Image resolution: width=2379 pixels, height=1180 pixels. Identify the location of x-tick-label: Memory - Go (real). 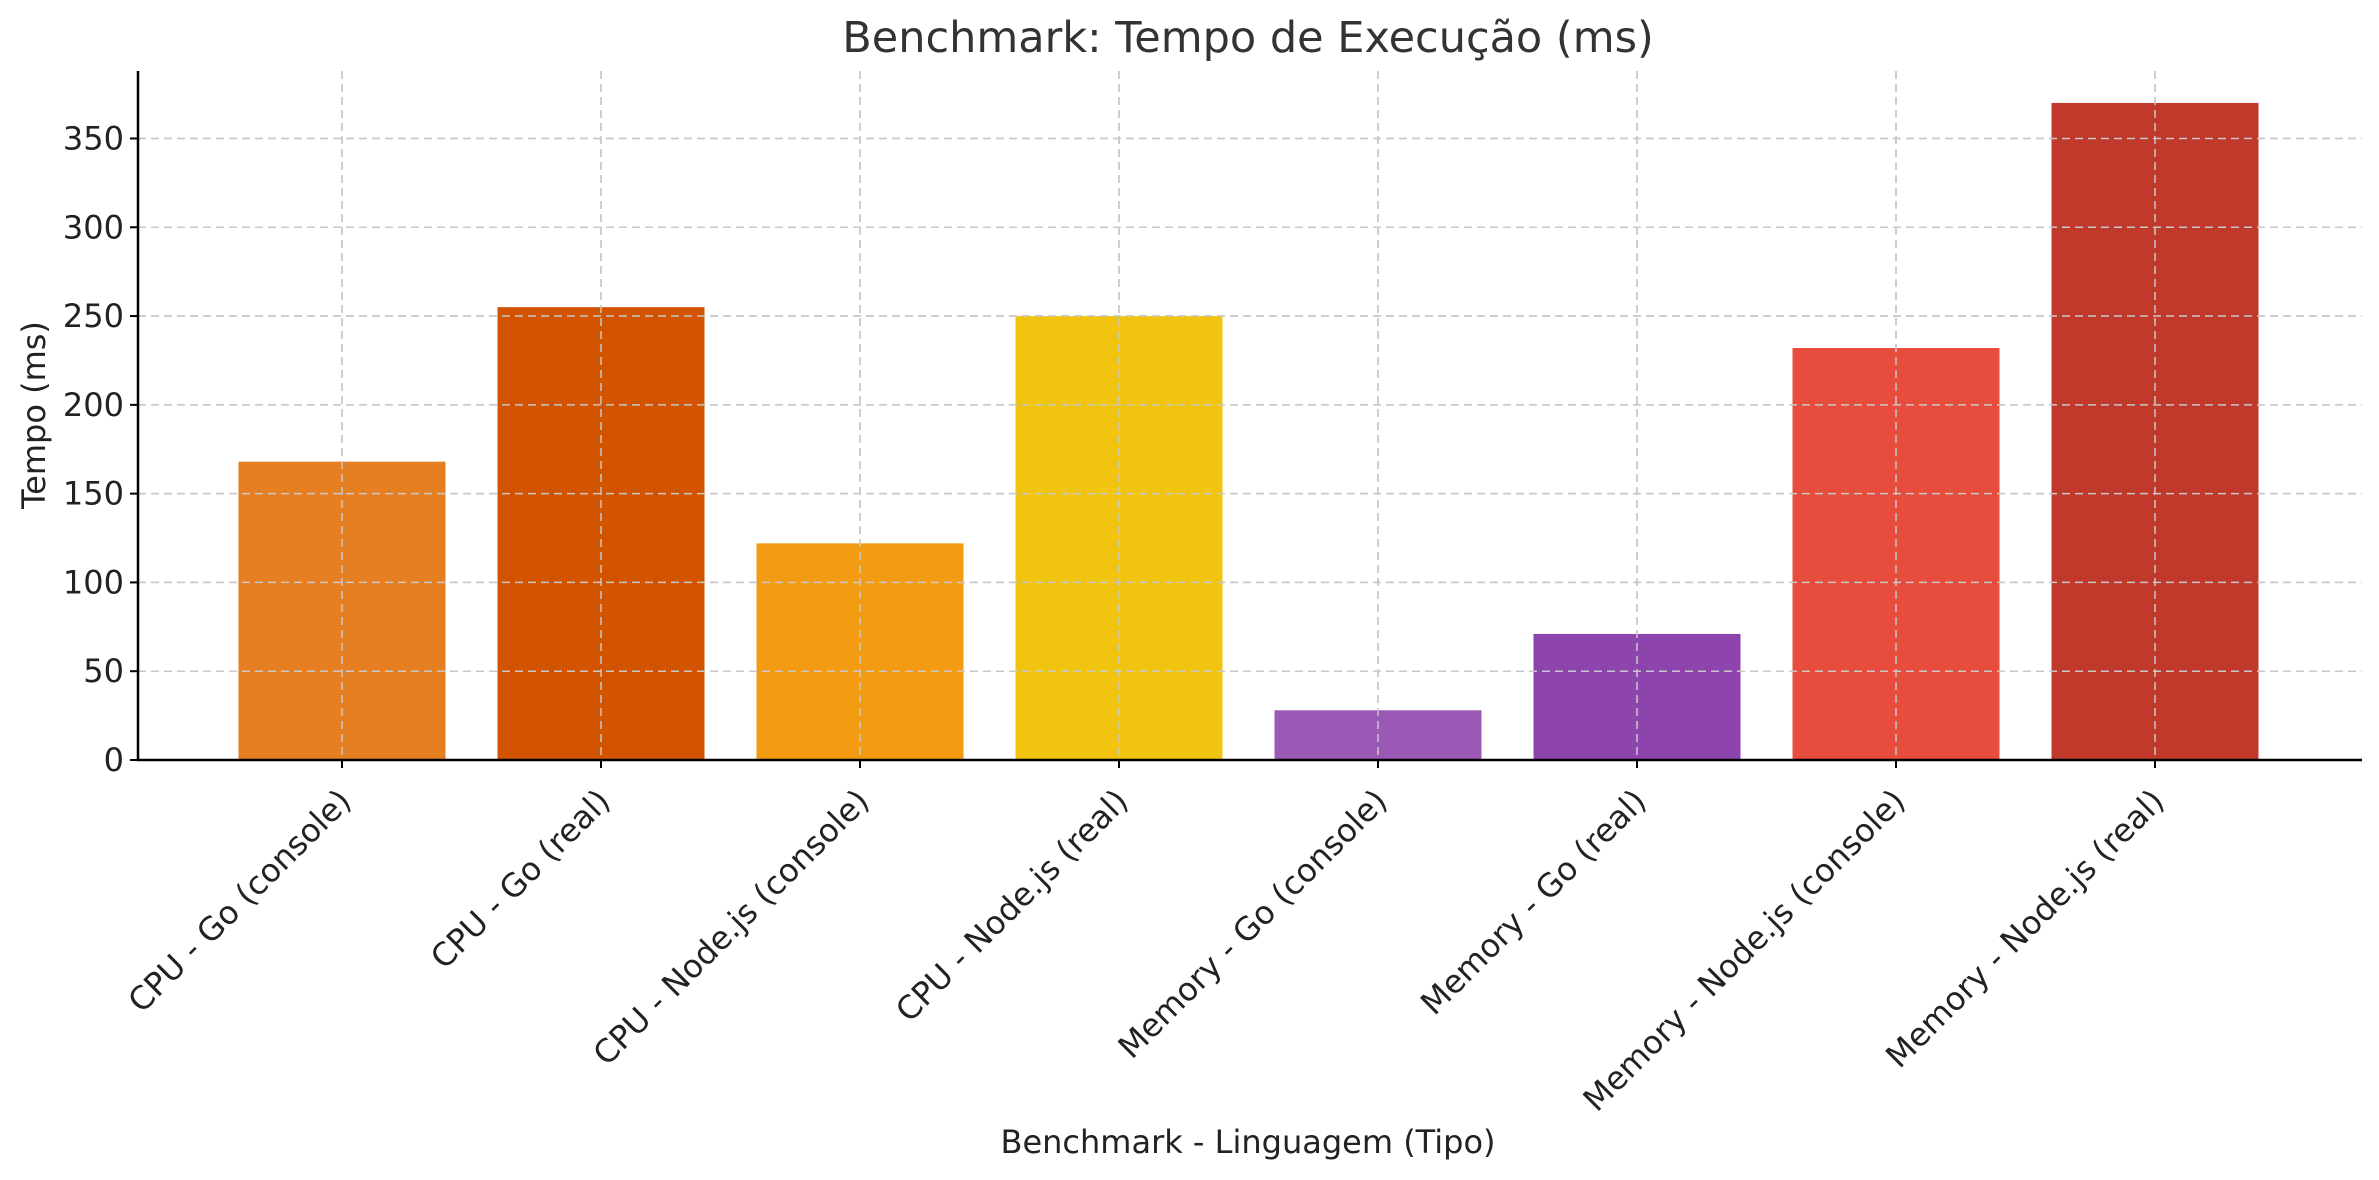
(1533, 902).